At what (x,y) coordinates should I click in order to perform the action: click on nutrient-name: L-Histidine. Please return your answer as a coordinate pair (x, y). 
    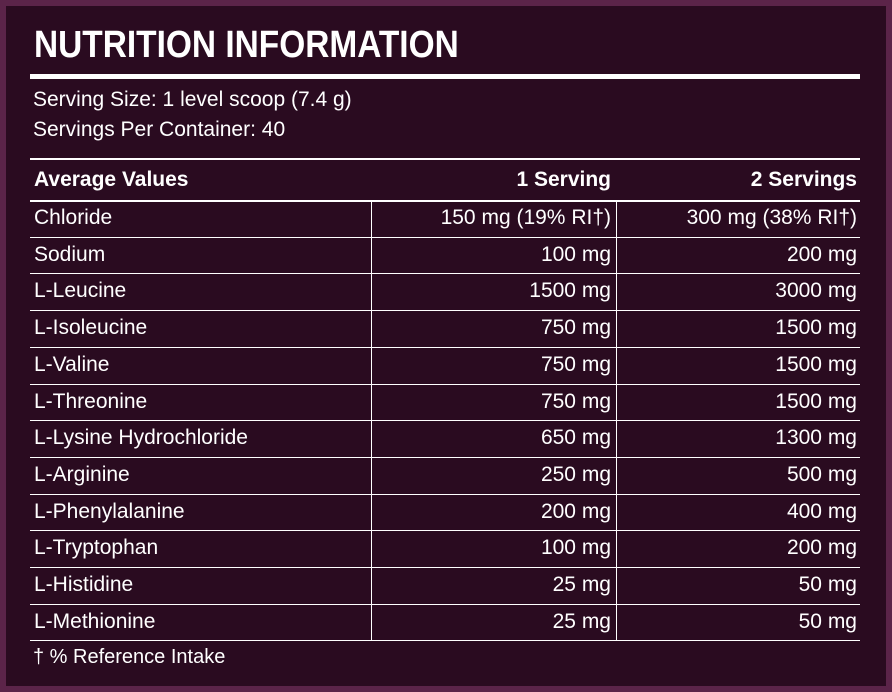
    Looking at the image, I should click on (84, 584).